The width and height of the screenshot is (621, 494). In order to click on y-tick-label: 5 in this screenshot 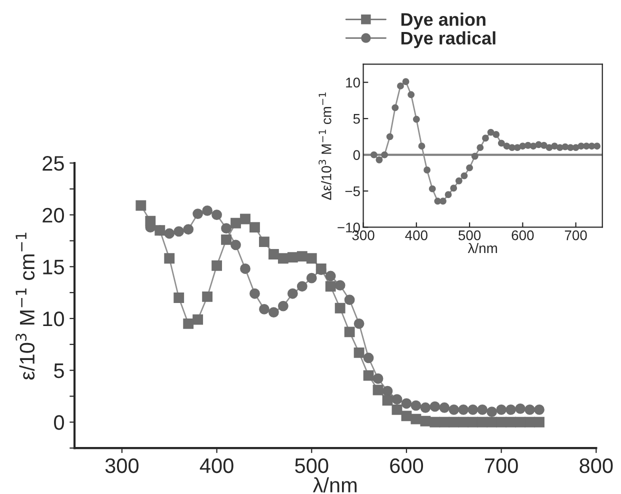, I will do `click(356, 119)`.